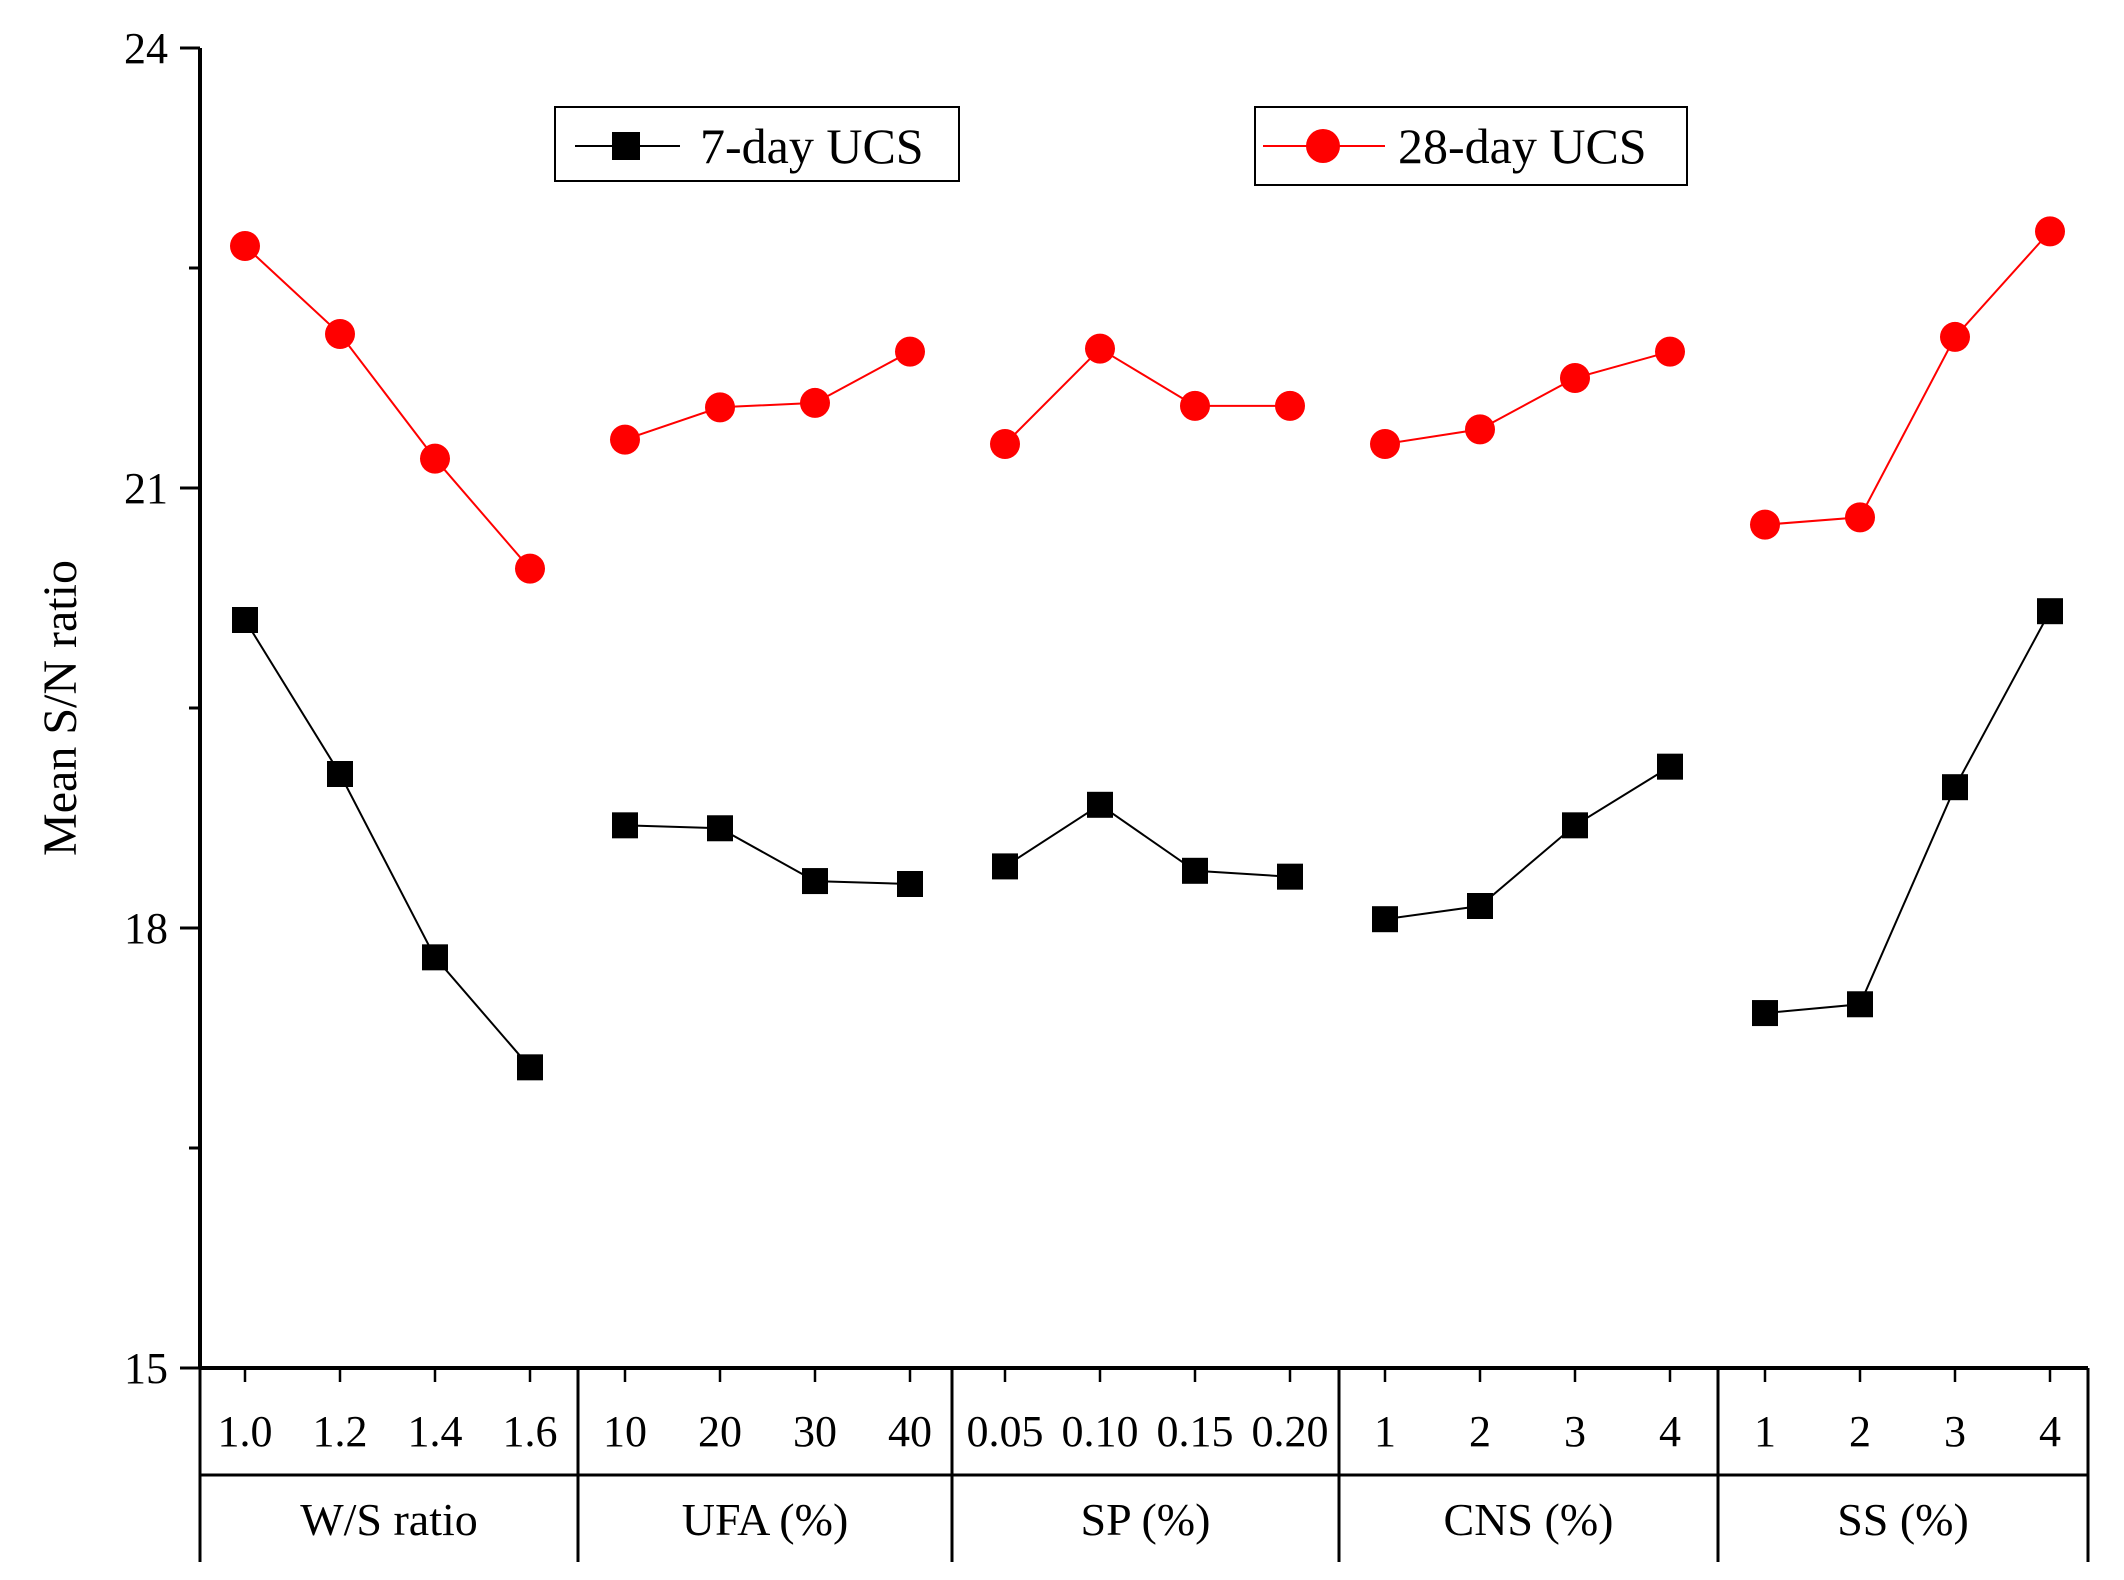 The width and height of the screenshot is (2124, 1580). What do you see at coordinates (1529, 1519) in the screenshot?
I see `x-group-label: CNS (%)` at bounding box center [1529, 1519].